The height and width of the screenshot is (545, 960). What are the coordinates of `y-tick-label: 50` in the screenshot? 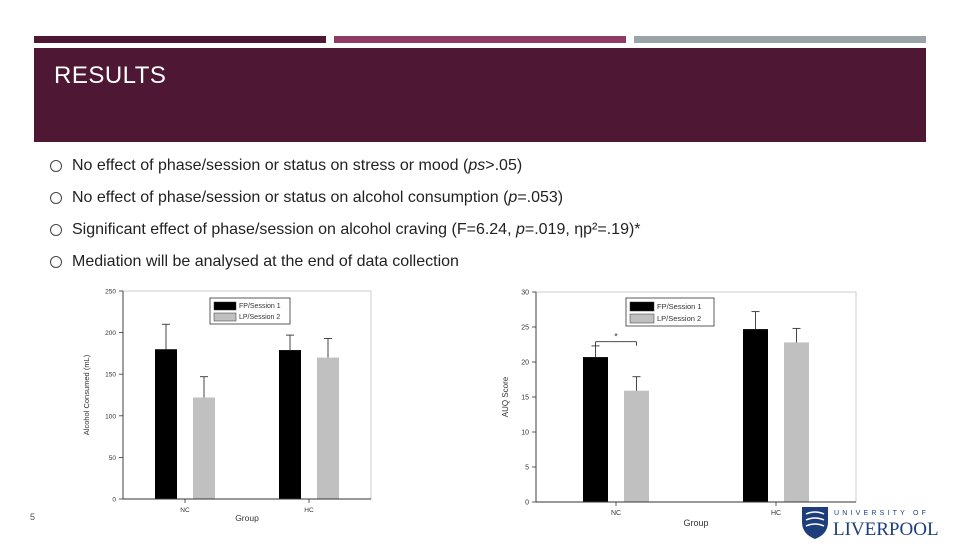 It's located at (113, 458).